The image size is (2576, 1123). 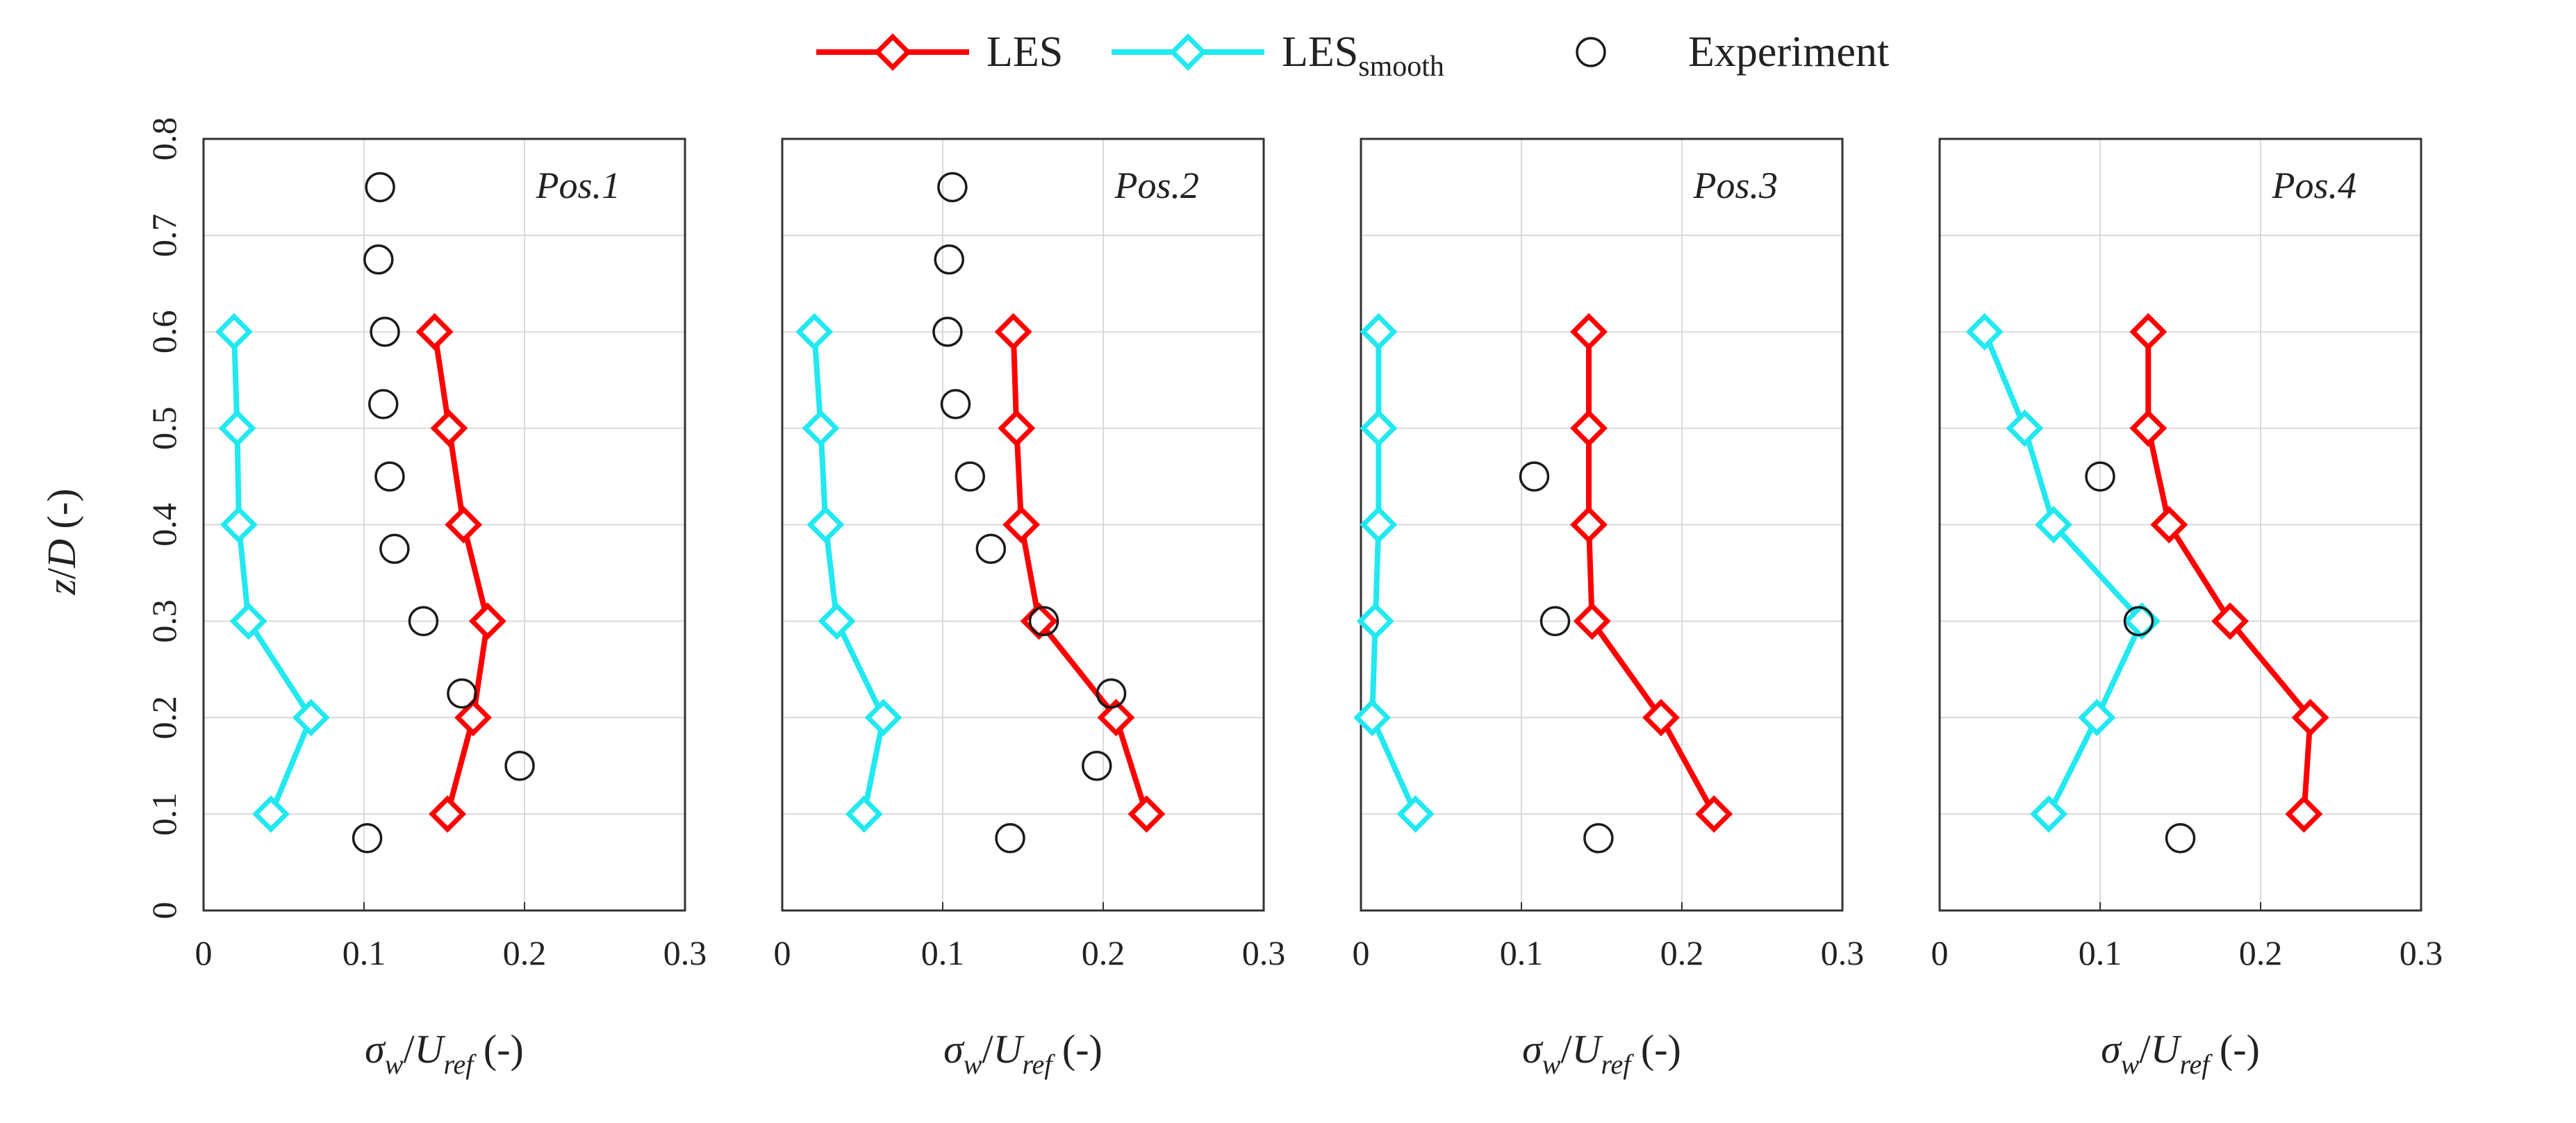 What do you see at coordinates (1024, 52) in the screenshot?
I see `legend-label: LES` at bounding box center [1024, 52].